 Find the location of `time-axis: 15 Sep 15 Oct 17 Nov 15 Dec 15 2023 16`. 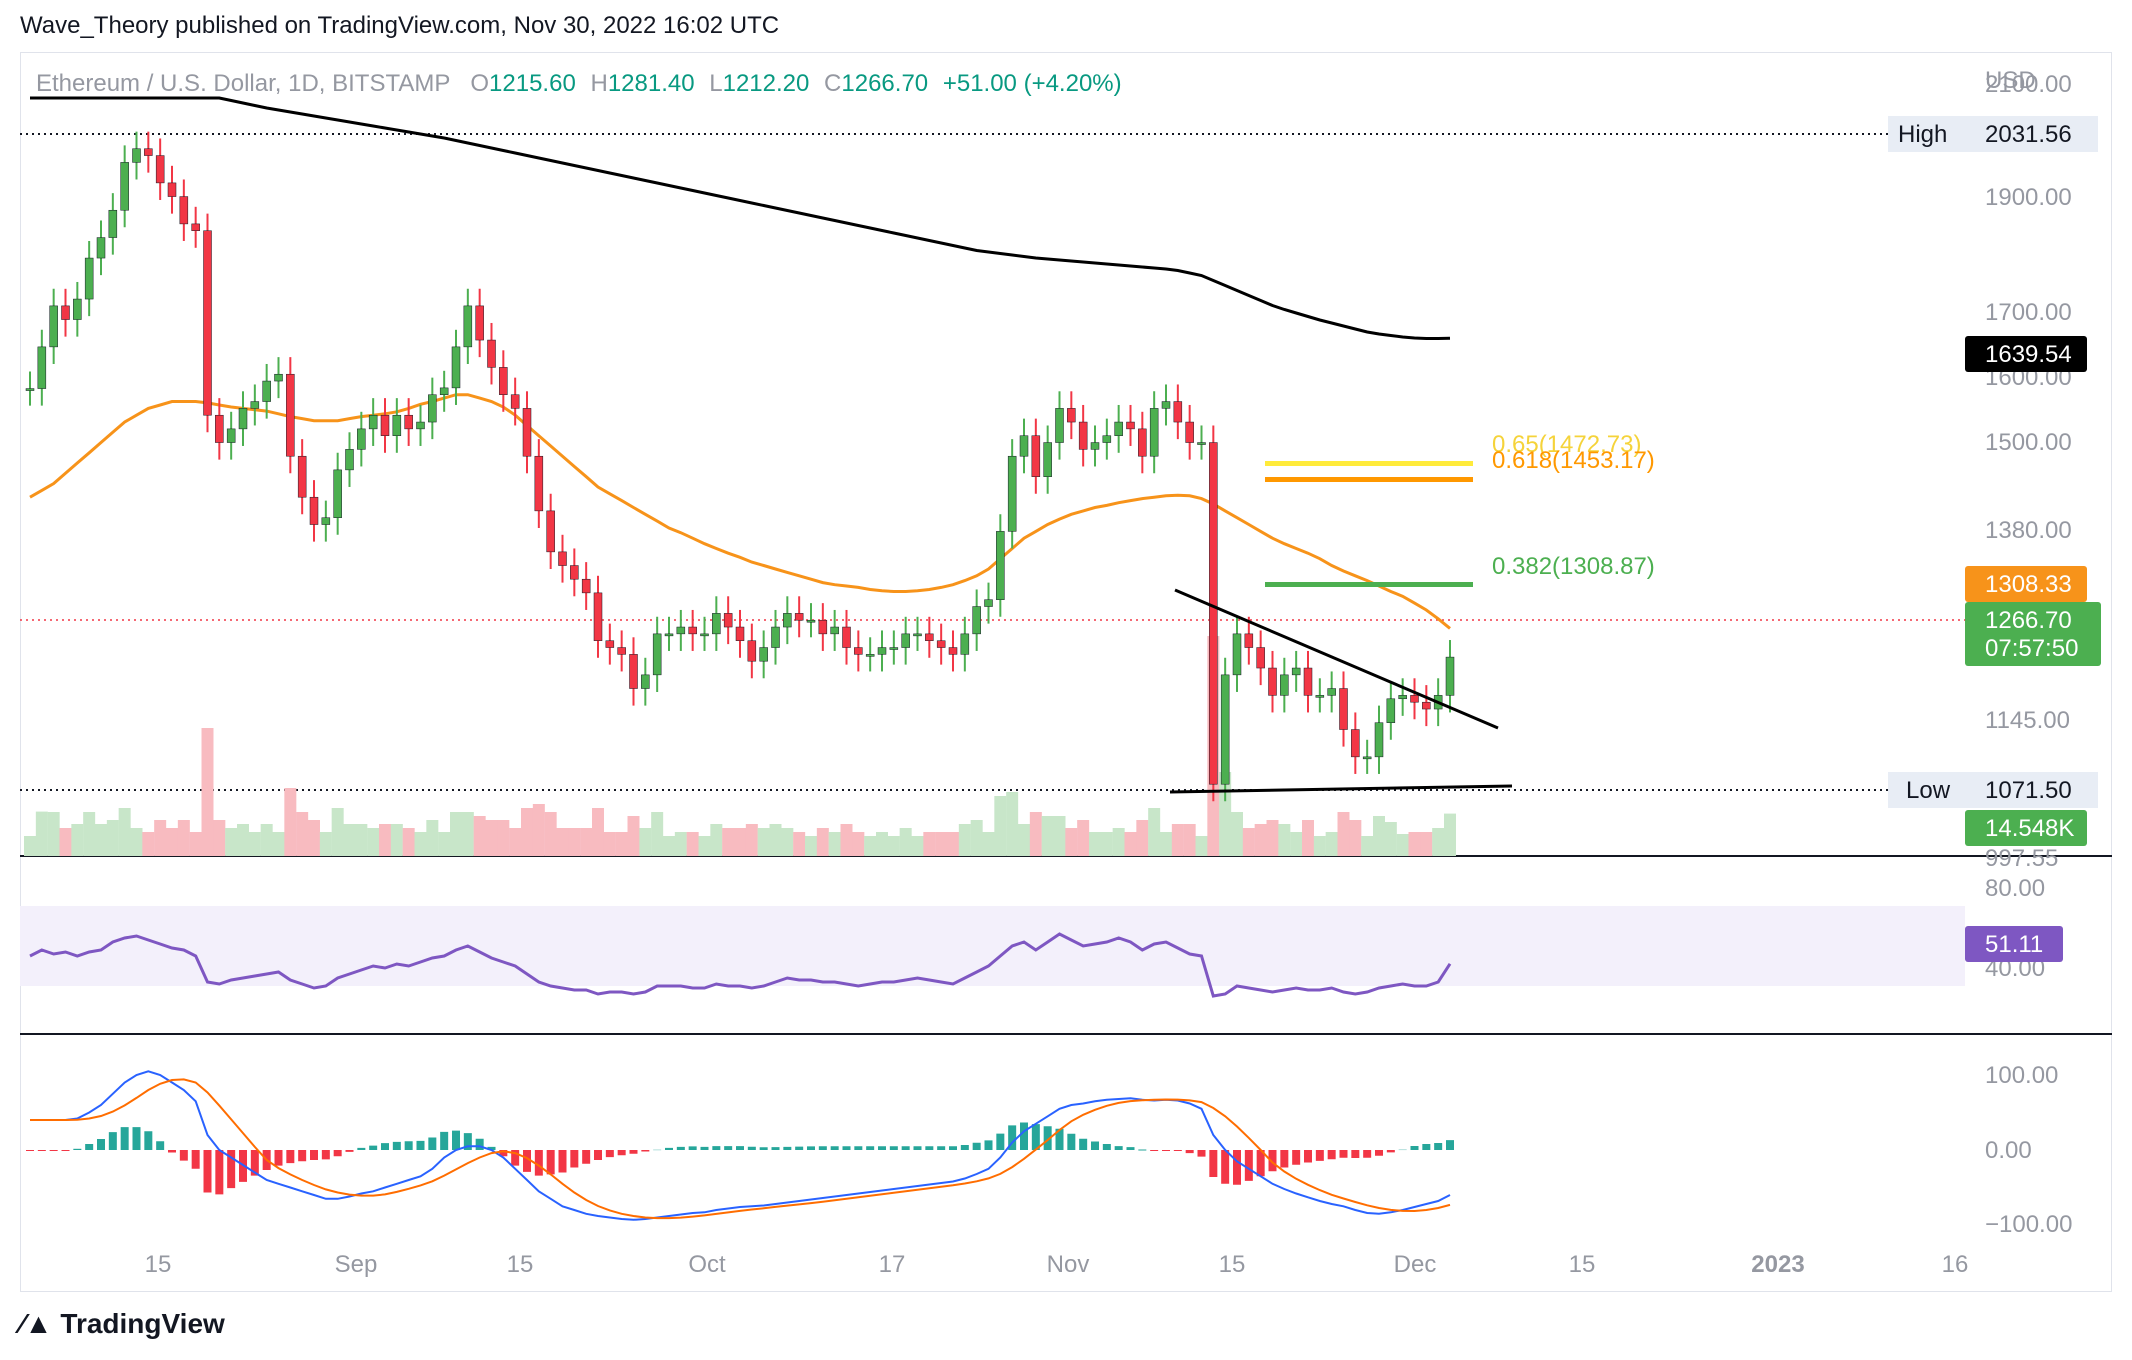

time-axis: 15 Sep 15 Oct 17 Nov 15 Dec 15 2023 16 is located at coordinates (1057, 1264).